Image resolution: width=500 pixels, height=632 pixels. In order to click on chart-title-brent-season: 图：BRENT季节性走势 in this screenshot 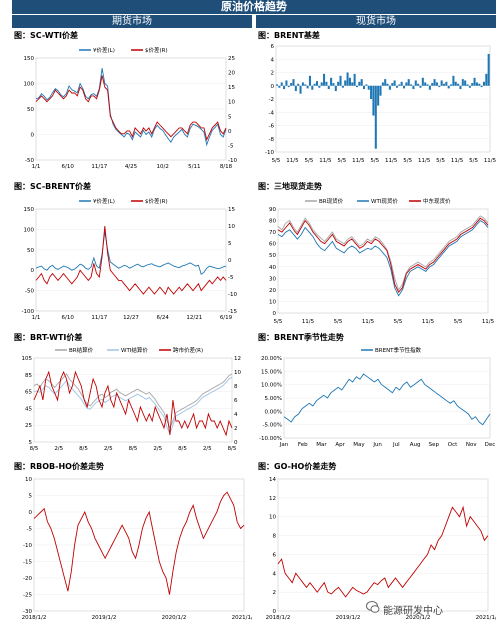, I will do `click(301, 337)`.